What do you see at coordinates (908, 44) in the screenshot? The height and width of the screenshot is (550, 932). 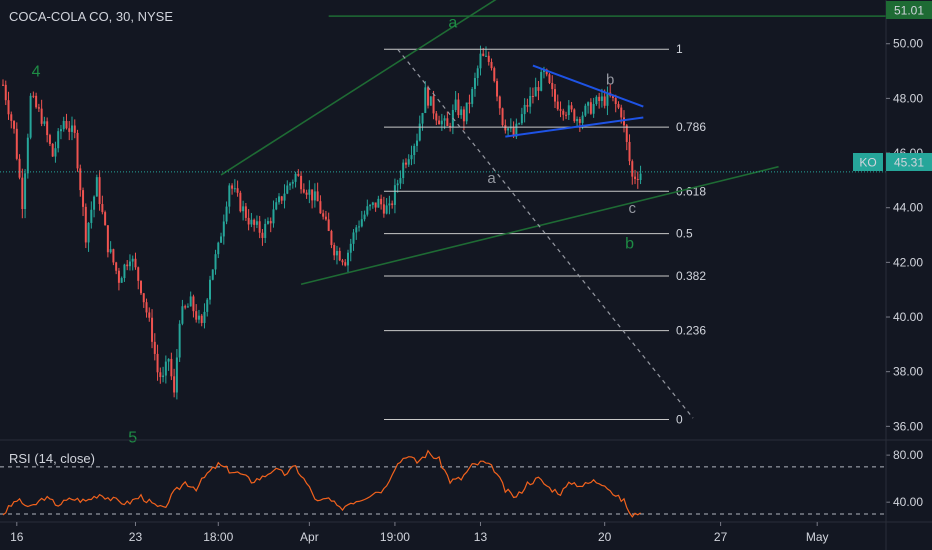 I see `price-tick-label: 50.00` at bounding box center [908, 44].